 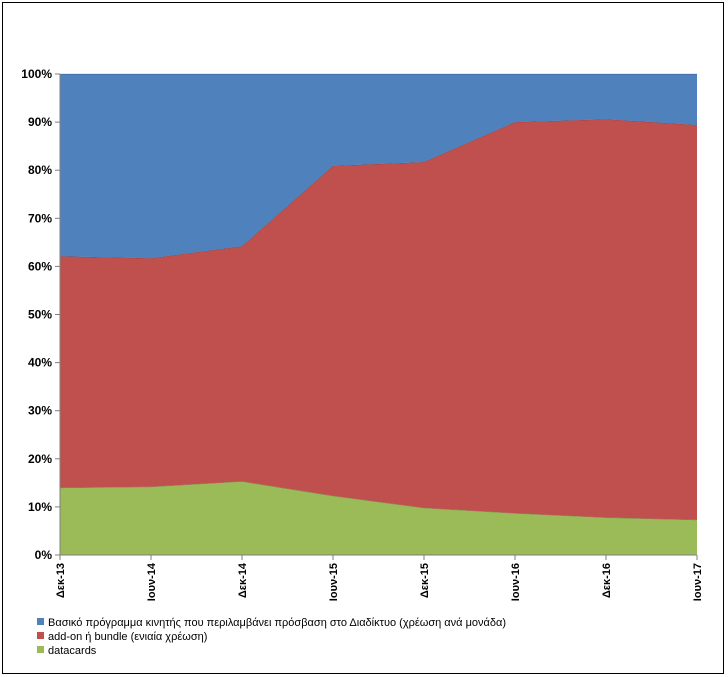 I want to click on y-tick-label: 30%, so click(x=40, y=411).